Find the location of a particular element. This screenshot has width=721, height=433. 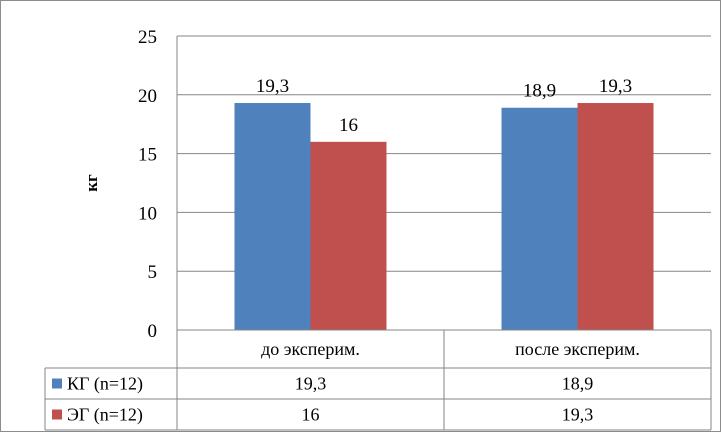

y-axis-title: кг is located at coordinates (91, 183).